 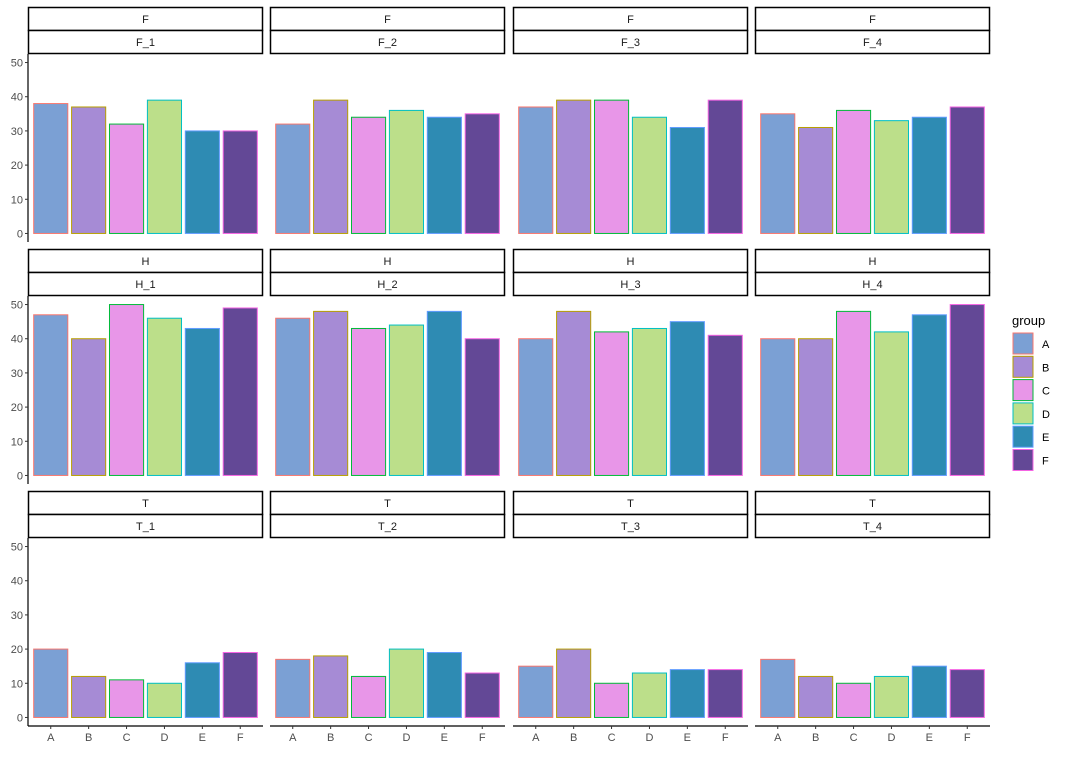 I want to click on legend-key-D, so click(x=1023, y=413).